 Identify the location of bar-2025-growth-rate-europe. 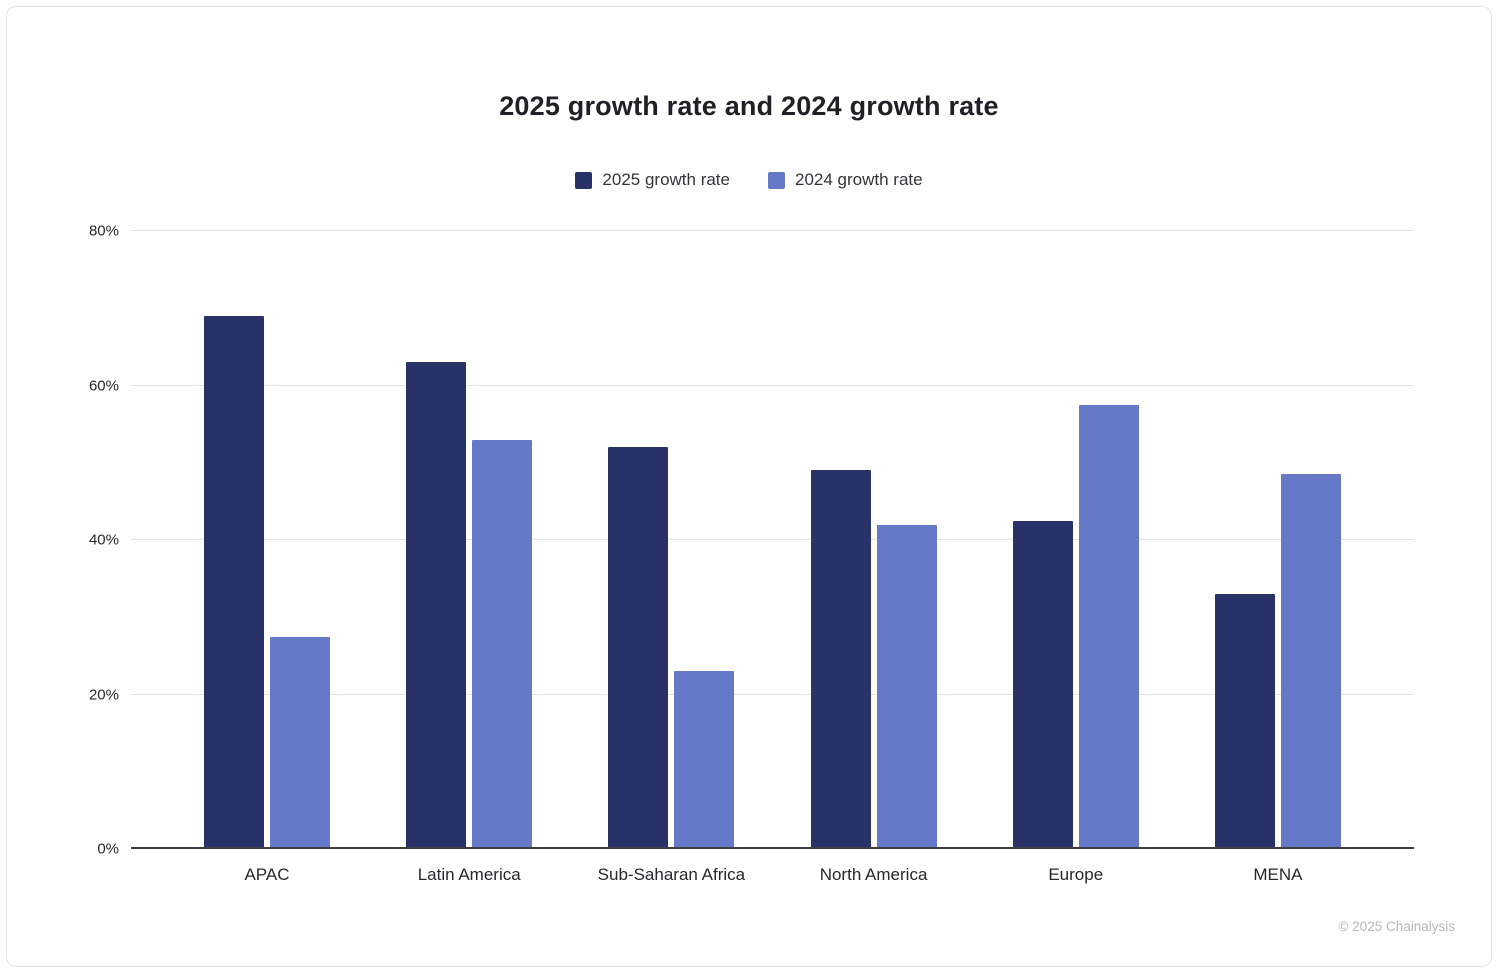
(1042, 684).